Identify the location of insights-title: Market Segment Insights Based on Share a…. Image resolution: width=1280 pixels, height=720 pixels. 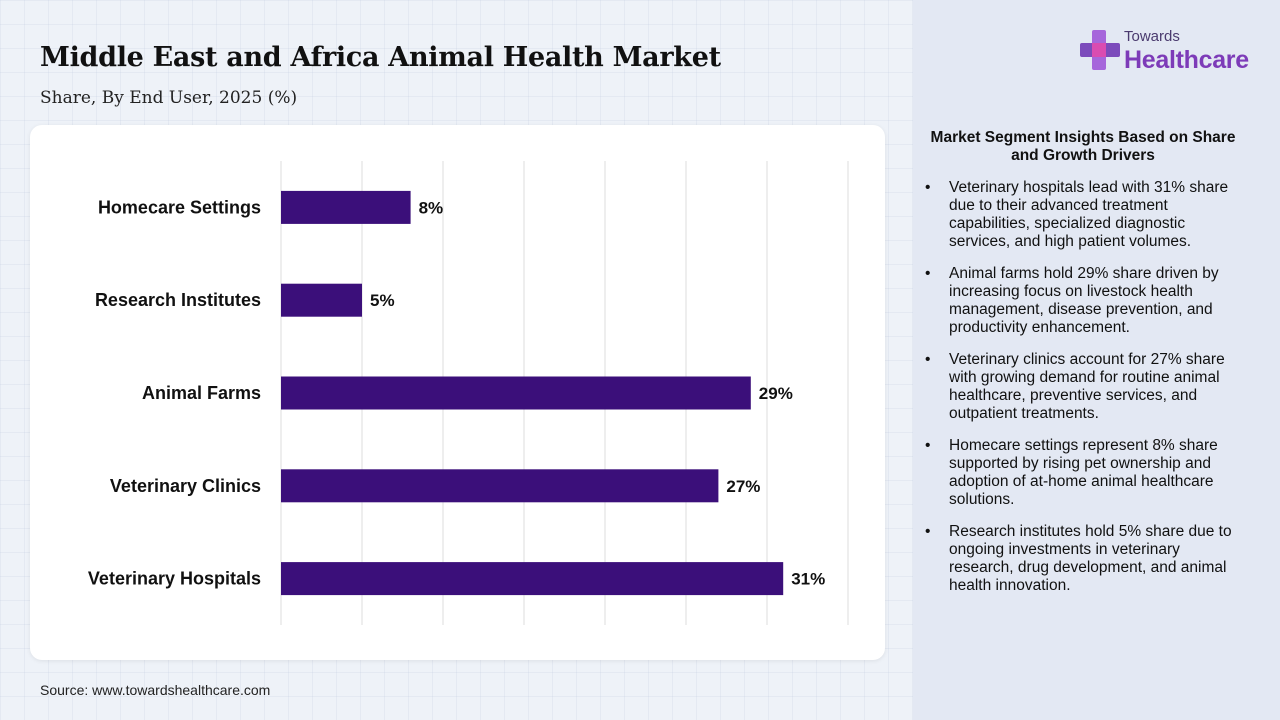
(1083, 146).